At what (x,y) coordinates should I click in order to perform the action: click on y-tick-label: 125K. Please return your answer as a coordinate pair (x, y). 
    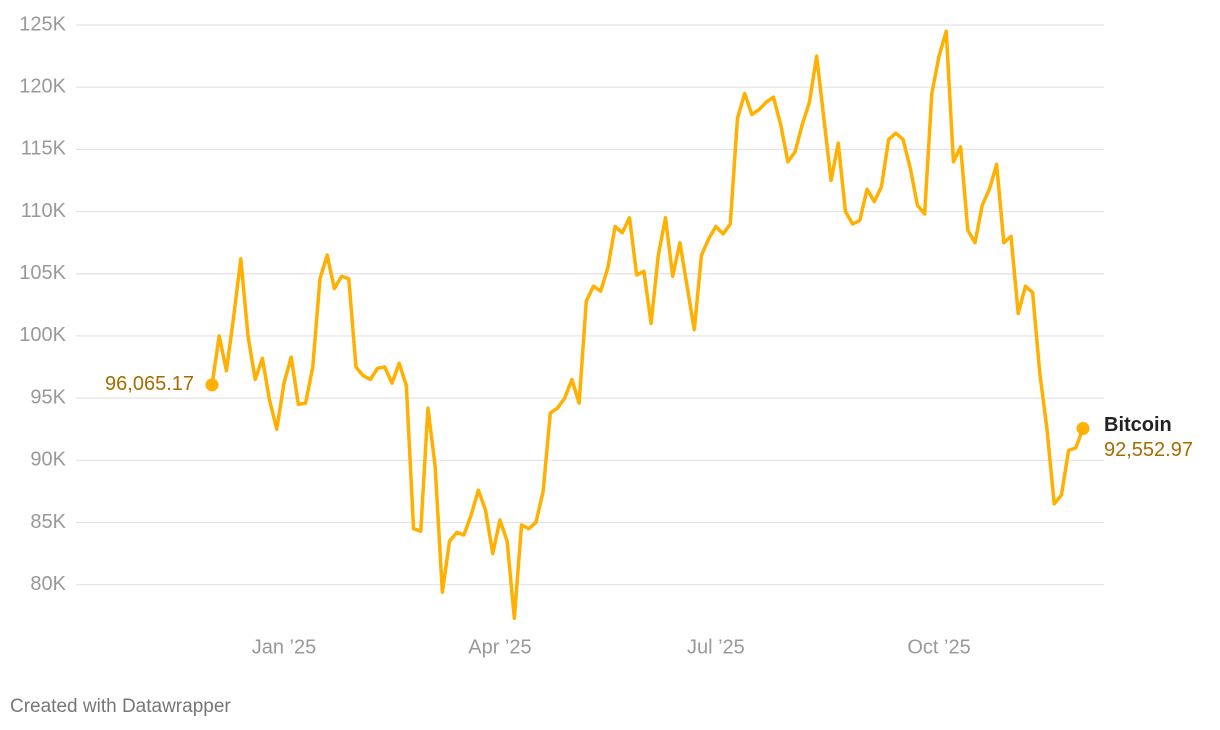
    Looking at the image, I should click on (42, 24).